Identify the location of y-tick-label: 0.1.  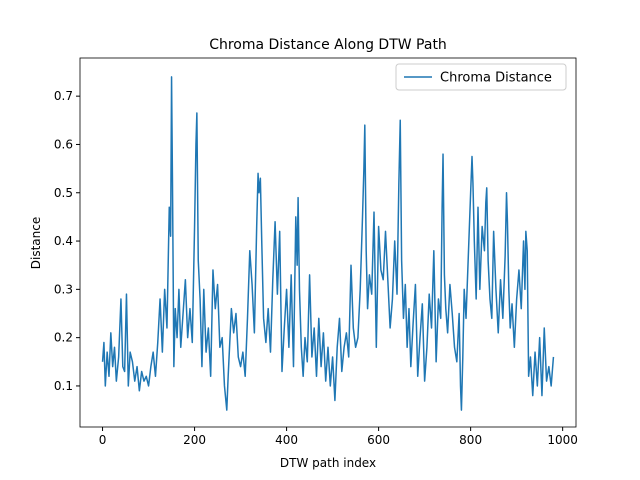
(63, 386).